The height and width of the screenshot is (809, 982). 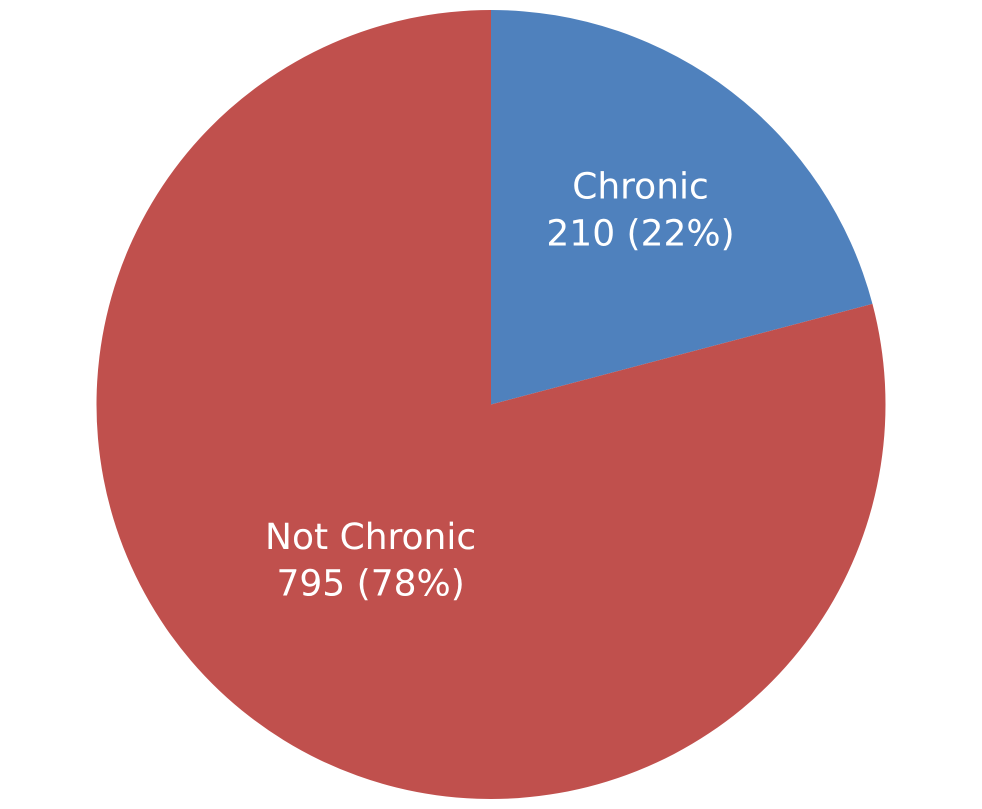 I want to click on slice-label: Not Chronic, so click(x=370, y=537).